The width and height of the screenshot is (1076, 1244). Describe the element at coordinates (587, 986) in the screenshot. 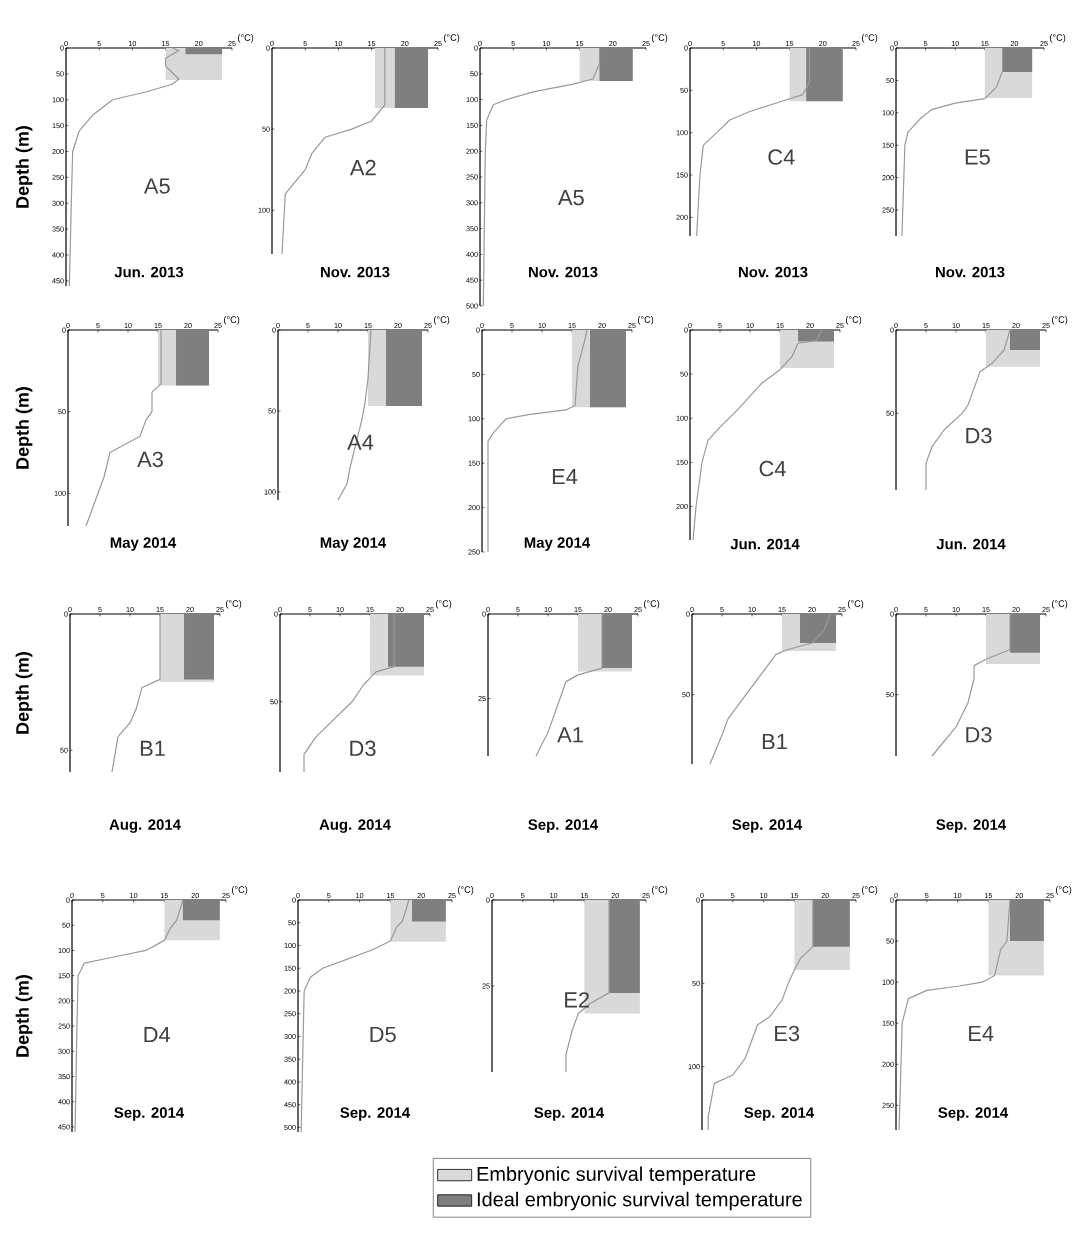

I see `line-series` at that location.